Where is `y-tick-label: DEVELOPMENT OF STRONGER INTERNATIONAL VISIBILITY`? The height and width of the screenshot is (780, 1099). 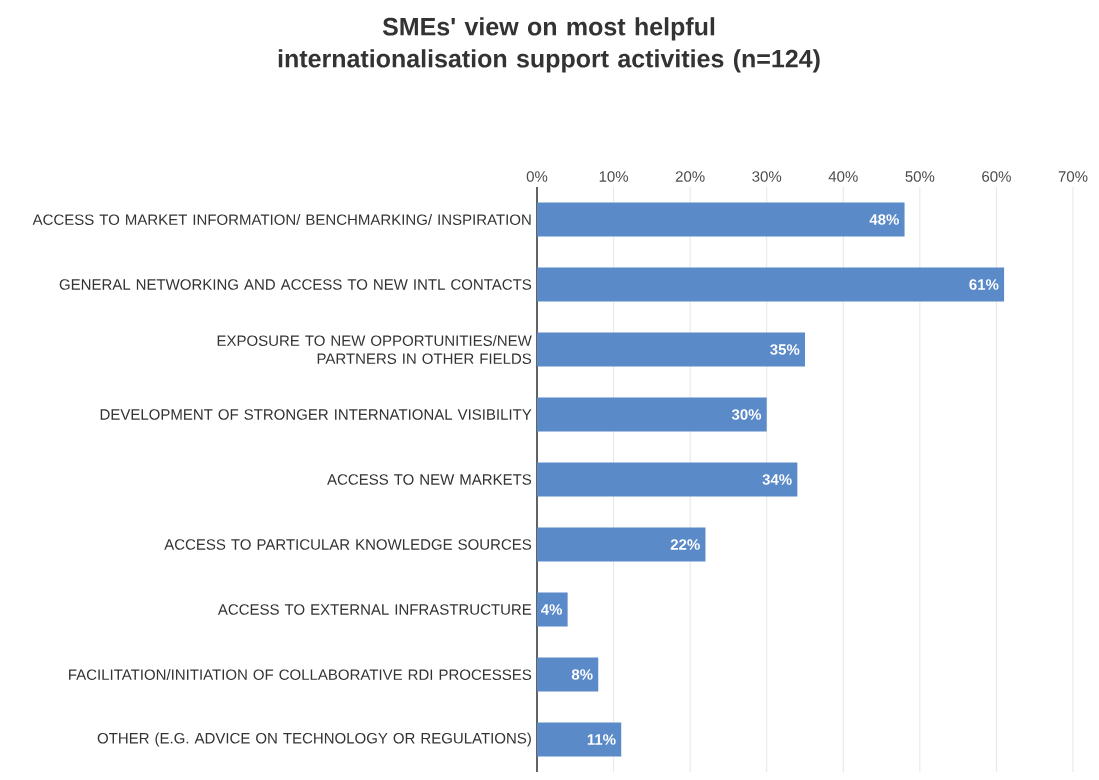 y-tick-label: DEVELOPMENT OF STRONGER INTERNATIONAL VISIBILITY is located at coordinates (316, 414).